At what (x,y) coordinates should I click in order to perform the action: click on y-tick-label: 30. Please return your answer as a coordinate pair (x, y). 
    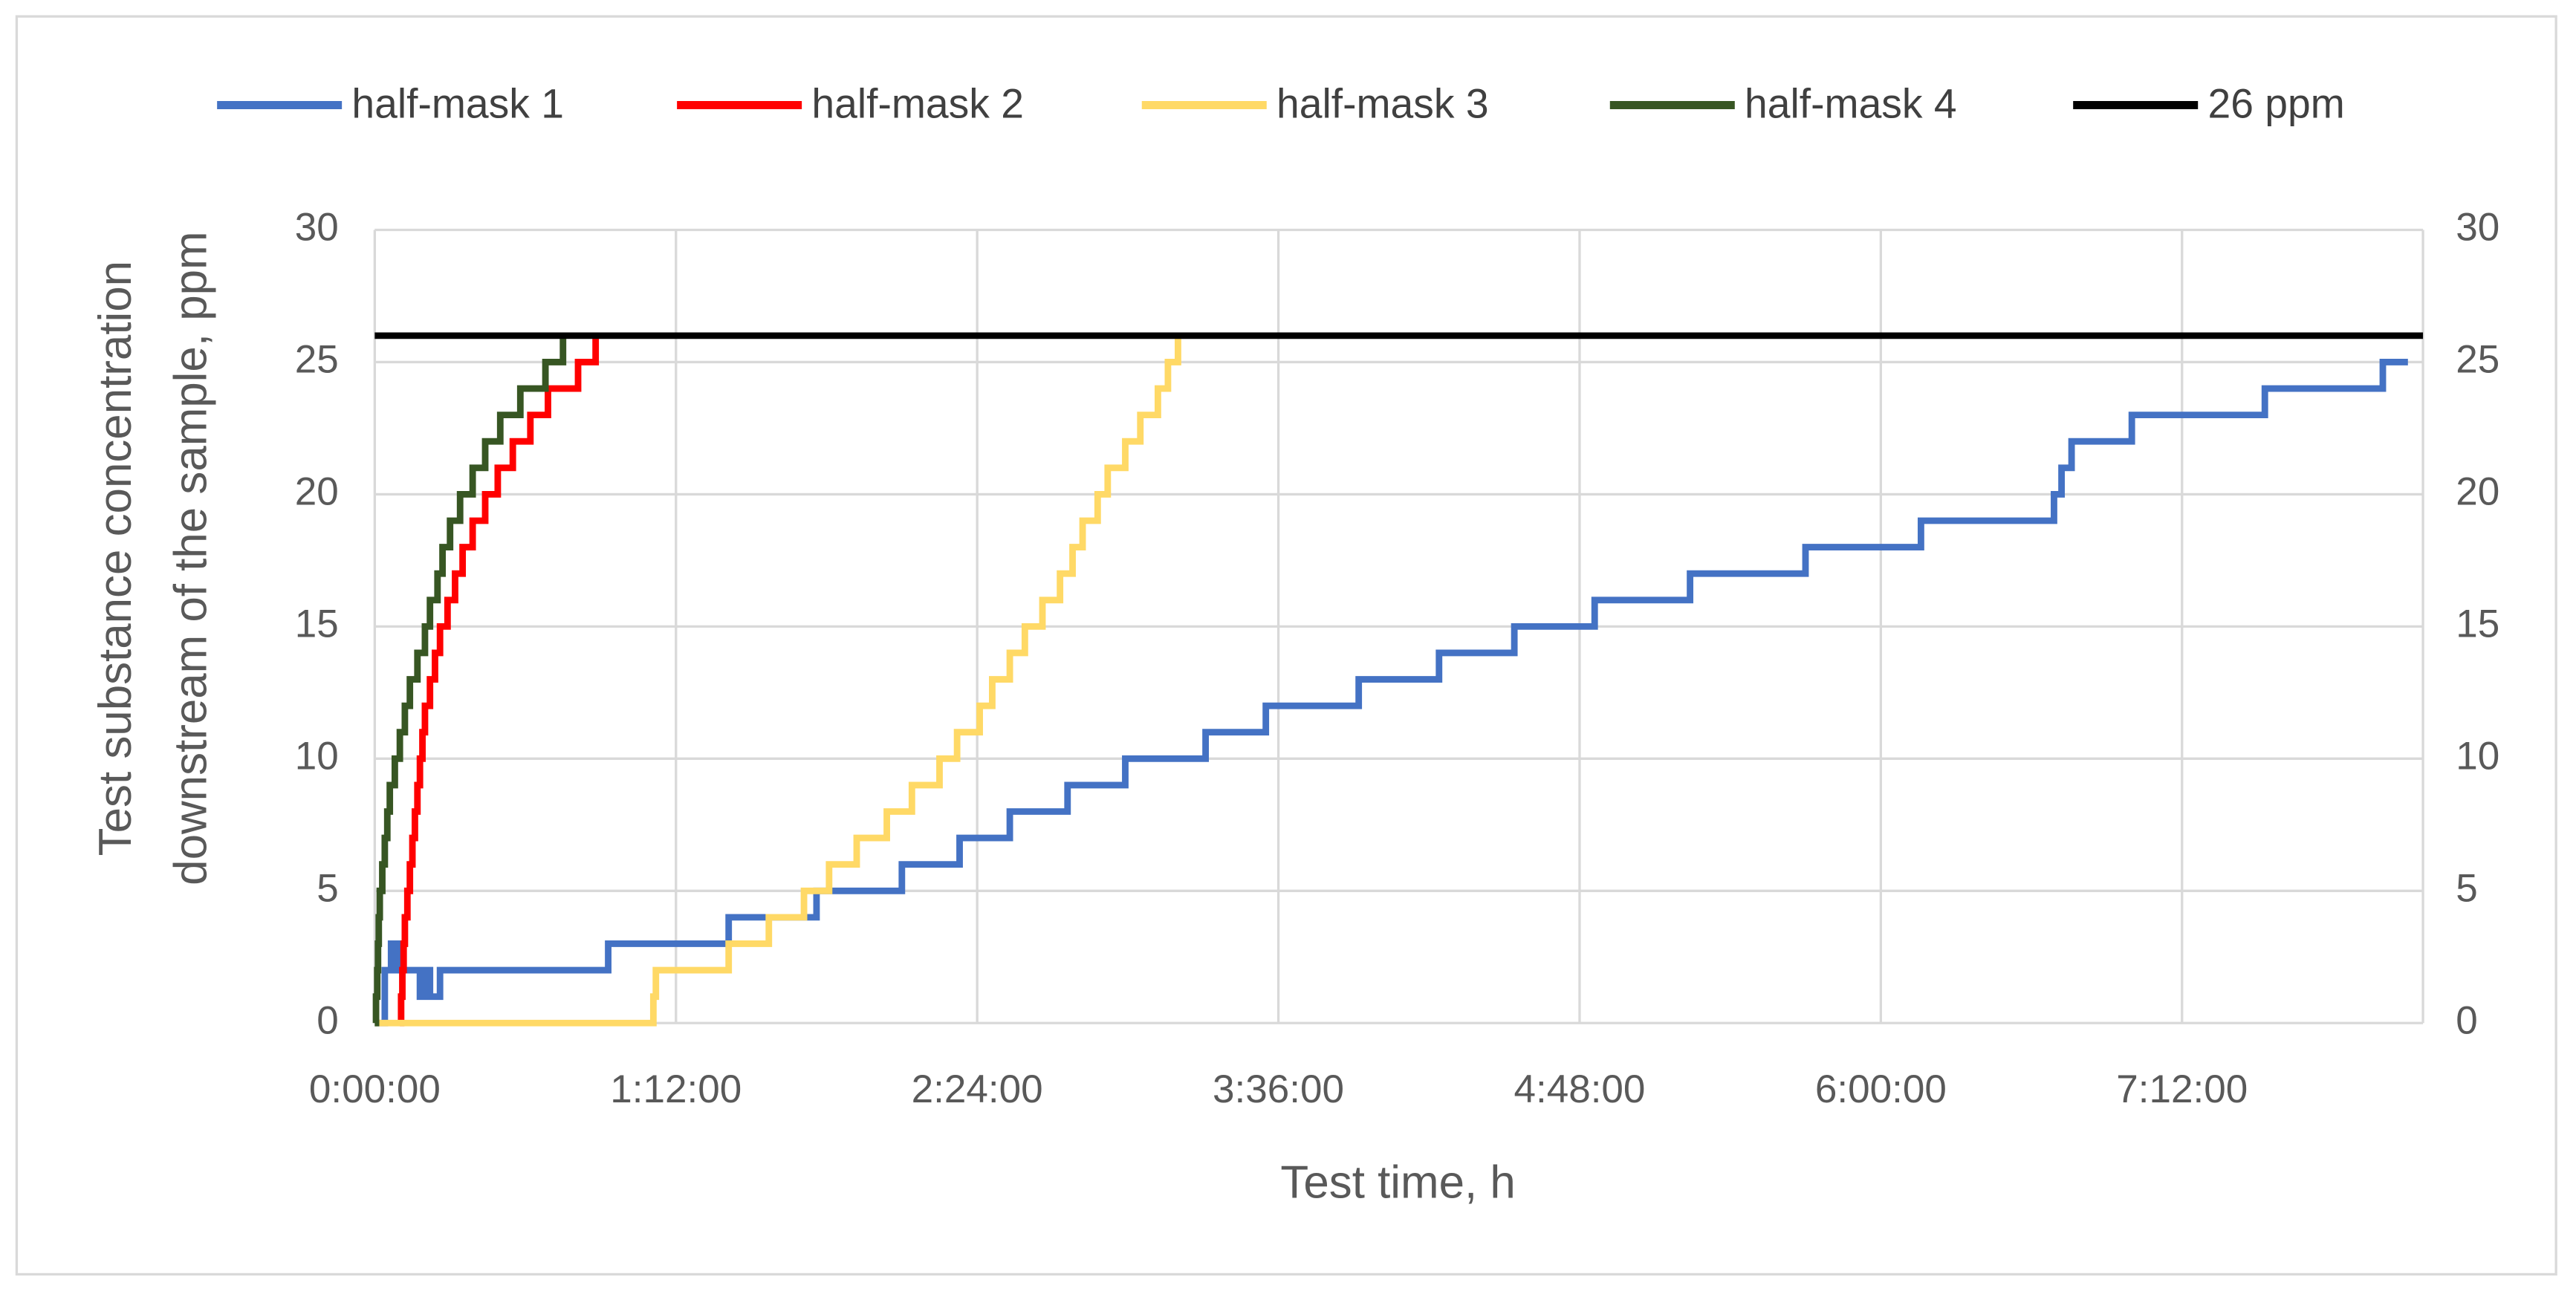
    Looking at the image, I should click on (317, 228).